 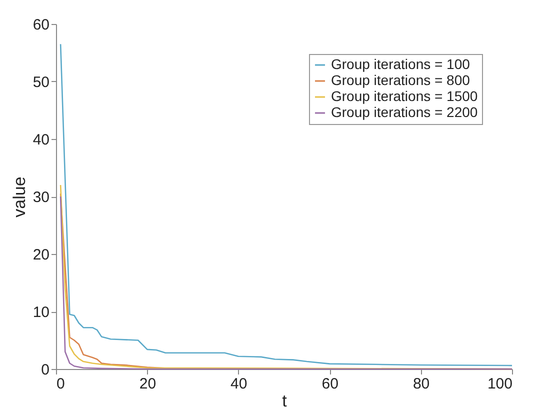 I want to click on y-axis-title: value, so click(x=19, y=197).